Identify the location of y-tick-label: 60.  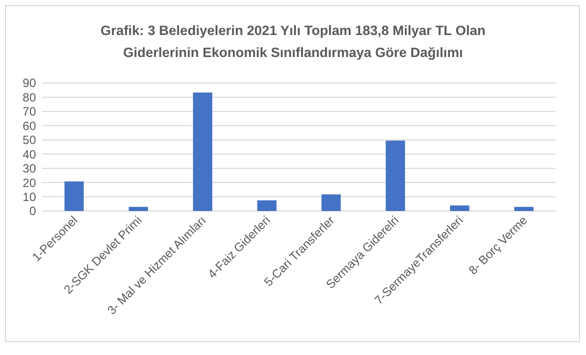
(29, 125).